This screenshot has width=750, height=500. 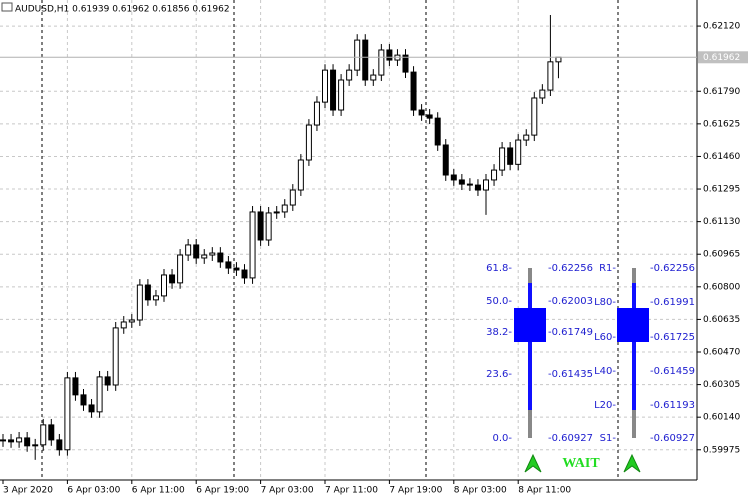 I want to click on fib-label: 38.2-, so click(x=499, y=332).